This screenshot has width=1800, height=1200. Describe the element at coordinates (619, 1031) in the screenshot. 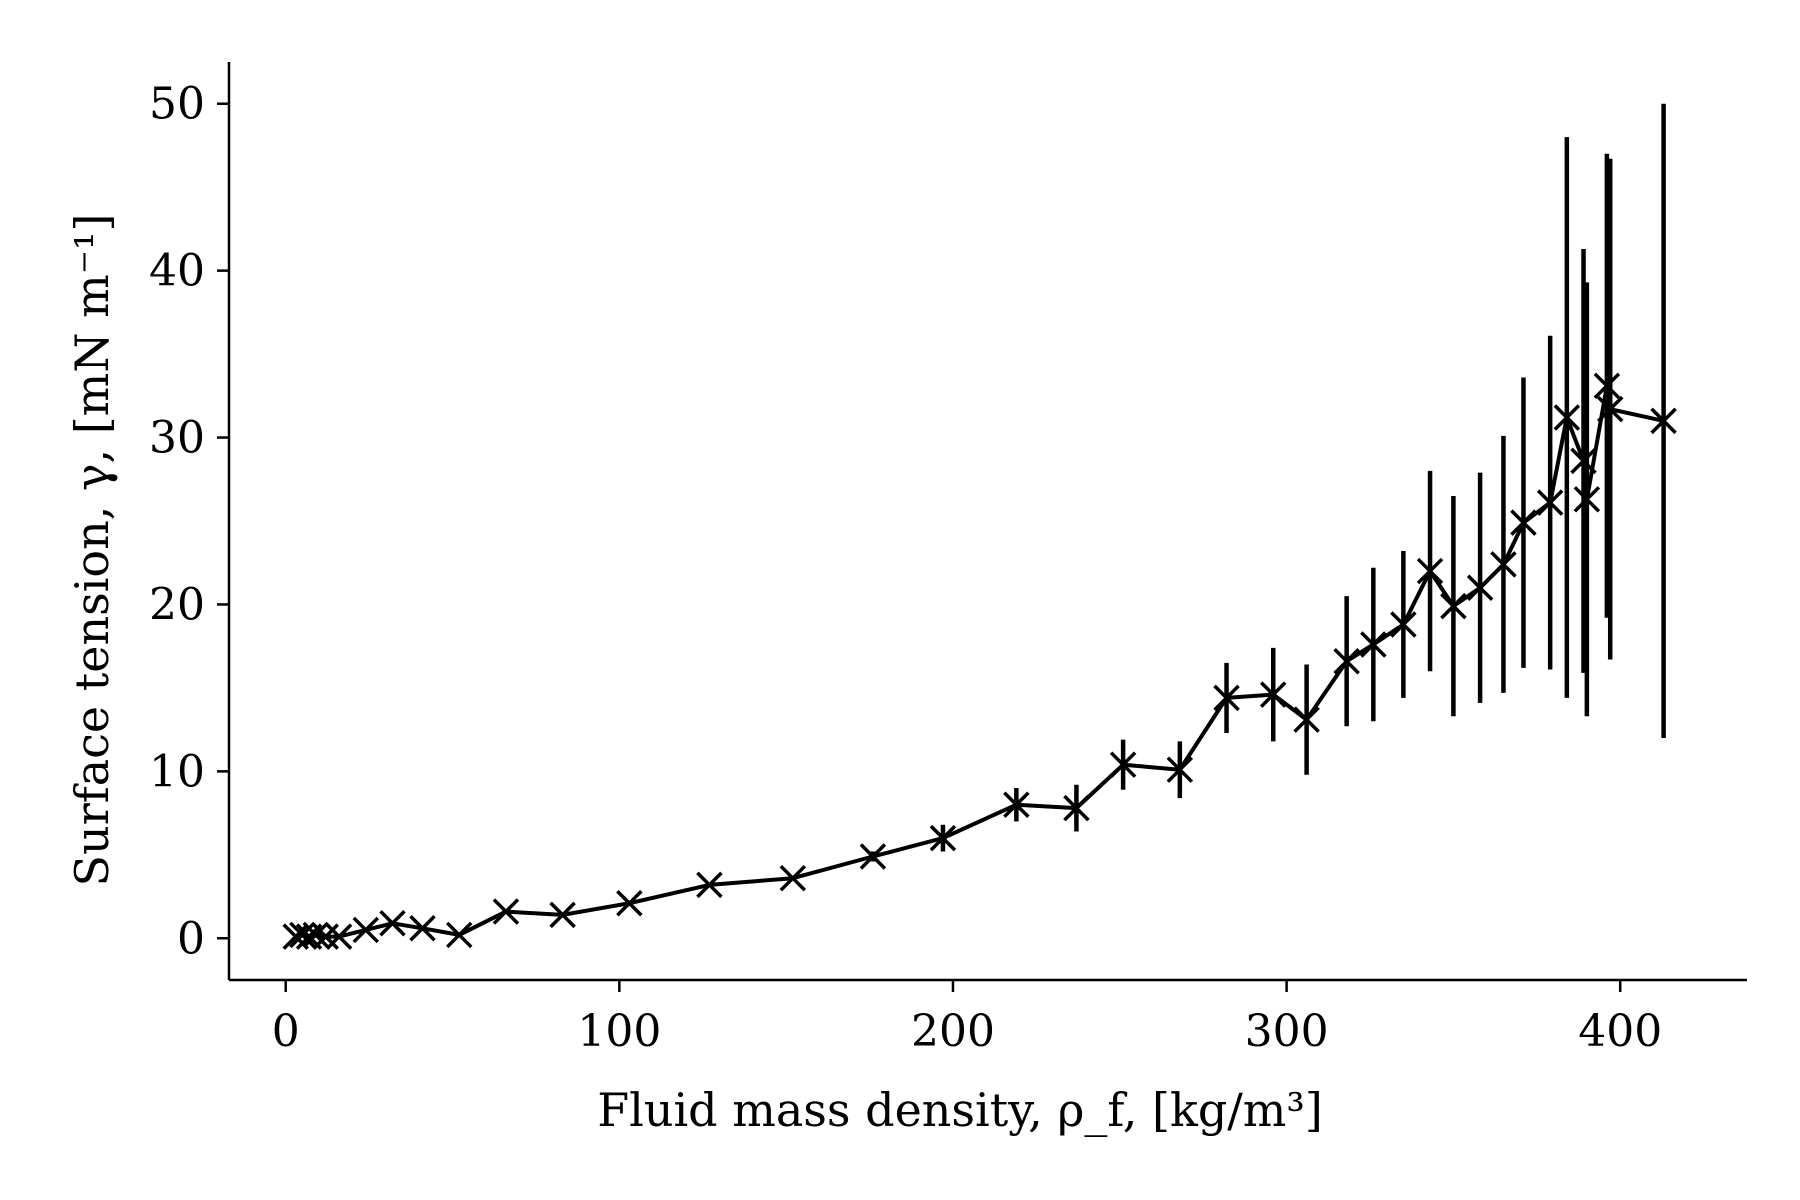

I see `x-tick-label: 100` at that location.